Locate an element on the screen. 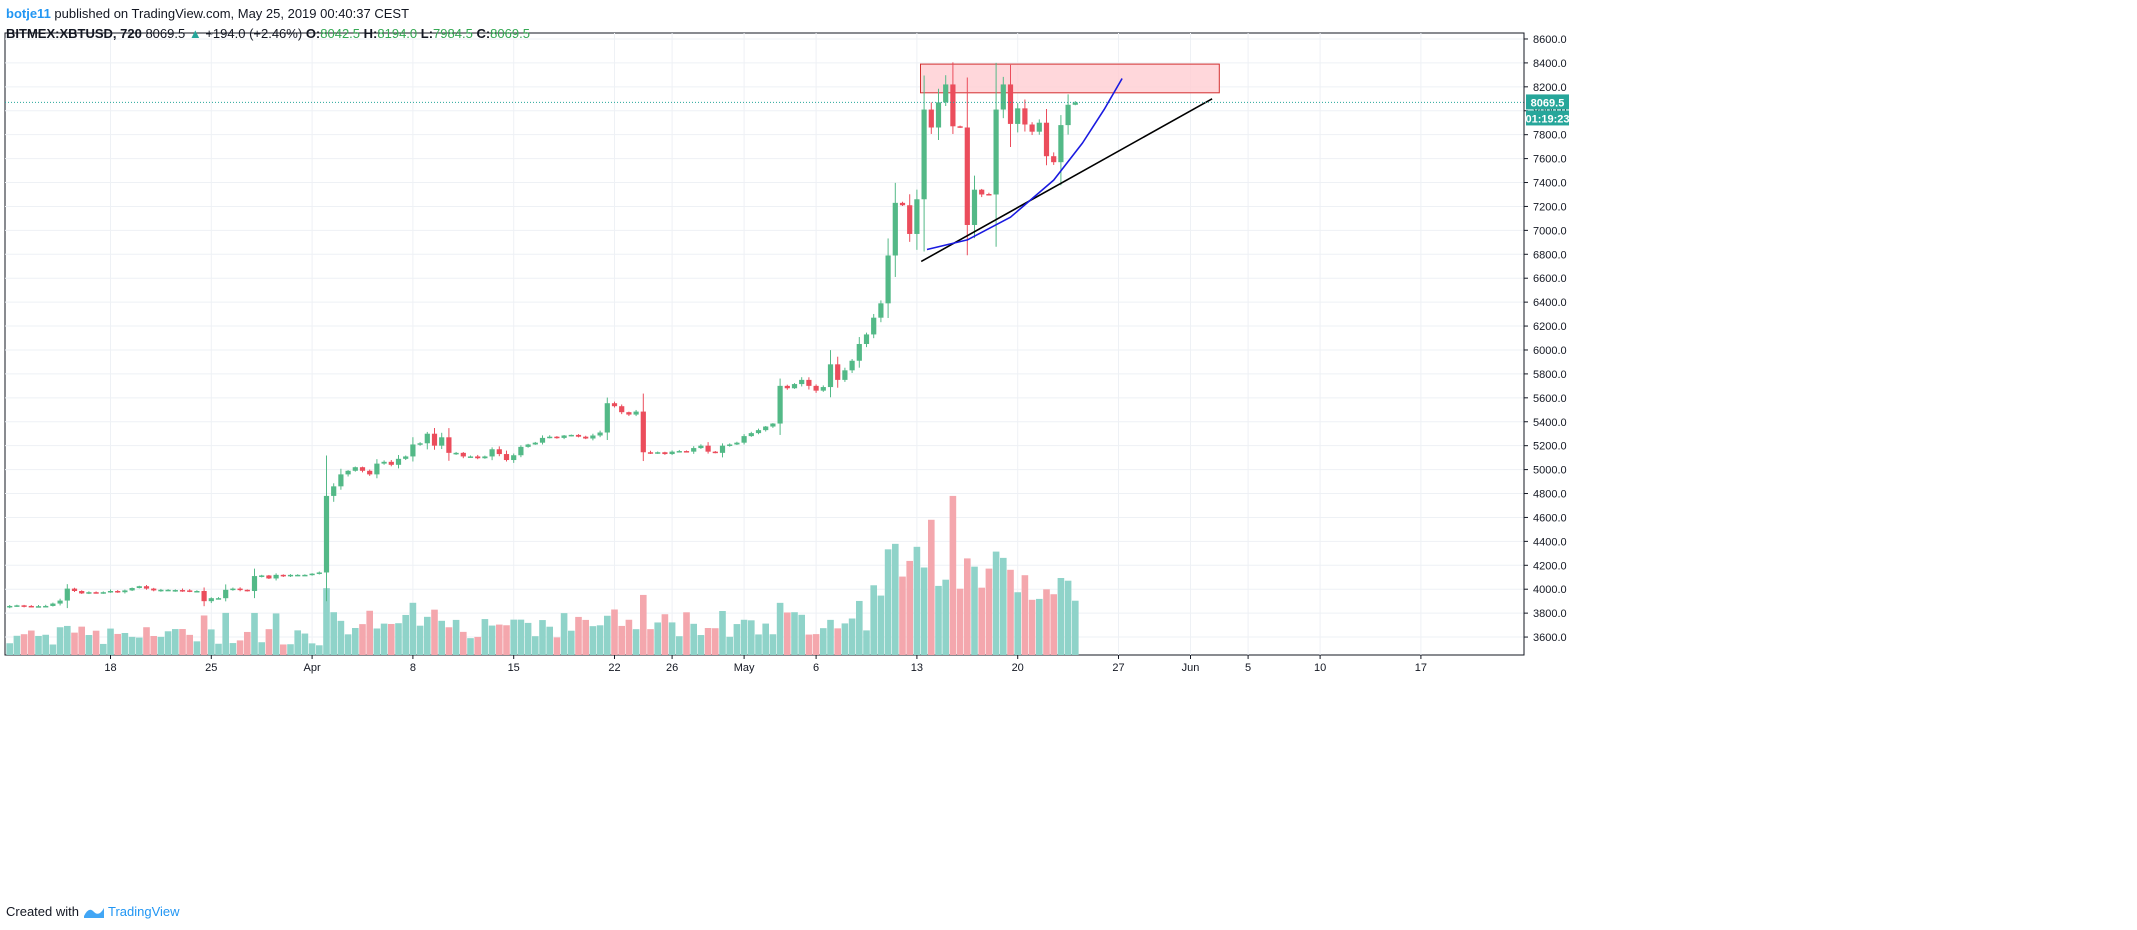  y-tick-label: 6000.0 is located at coordinates (1550, 351).